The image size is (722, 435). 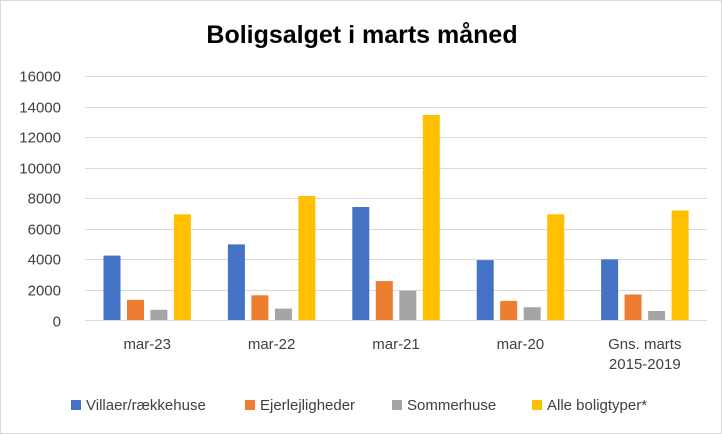 I want to click on y-tick-label: 8000, so click(x=44, y=199).